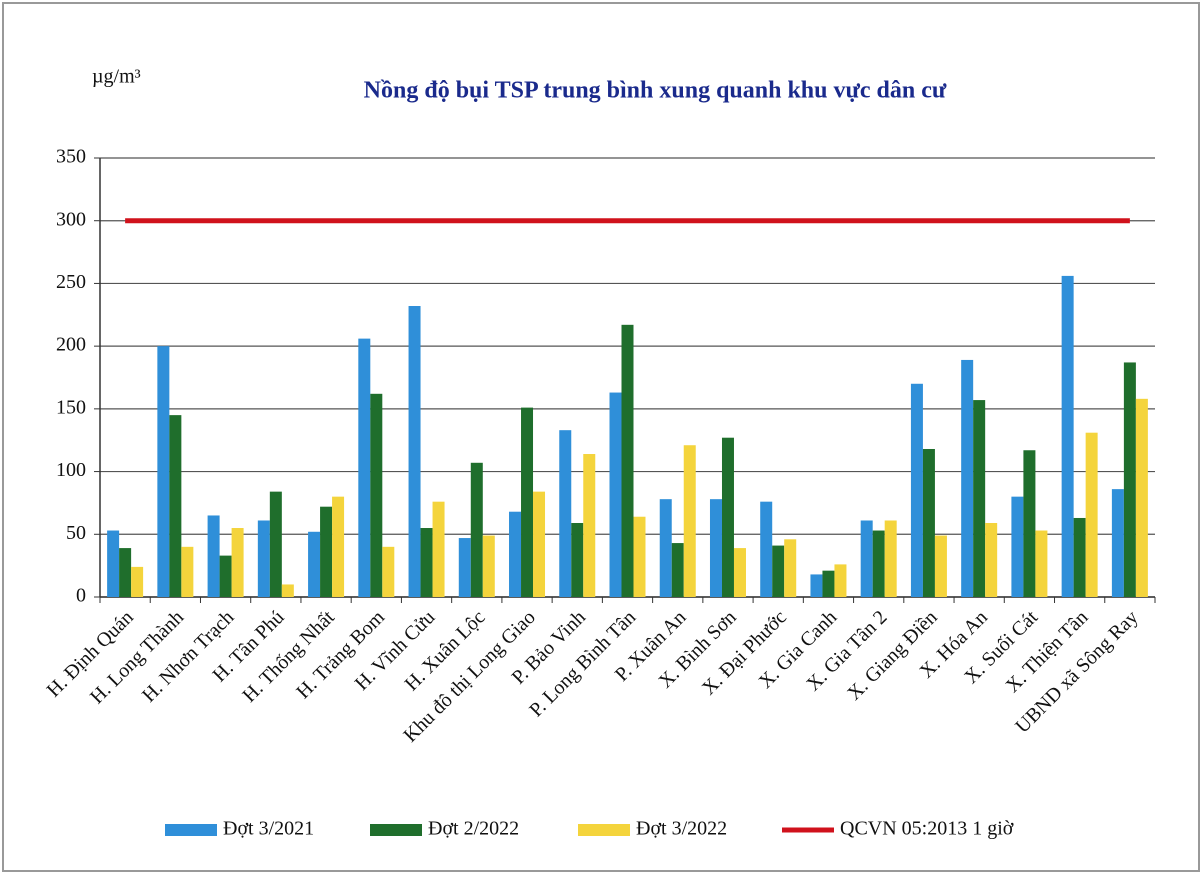 This screenshot has height=874, width=1202. I want to click on legend-label: Đợt 3/2021, so click(268, 829).